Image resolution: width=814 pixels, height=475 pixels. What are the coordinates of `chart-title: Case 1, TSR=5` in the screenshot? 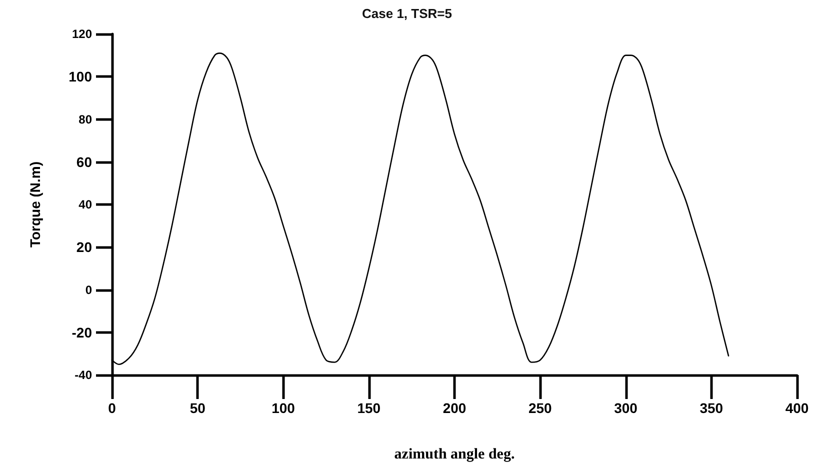 It's located at (407, 13).